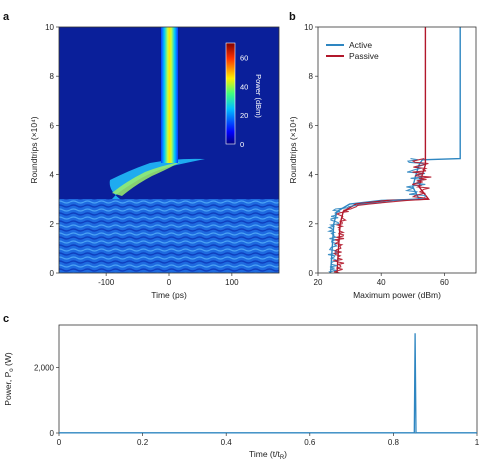  I want to click on legend-label-passive: Passive, so click(364, 56).